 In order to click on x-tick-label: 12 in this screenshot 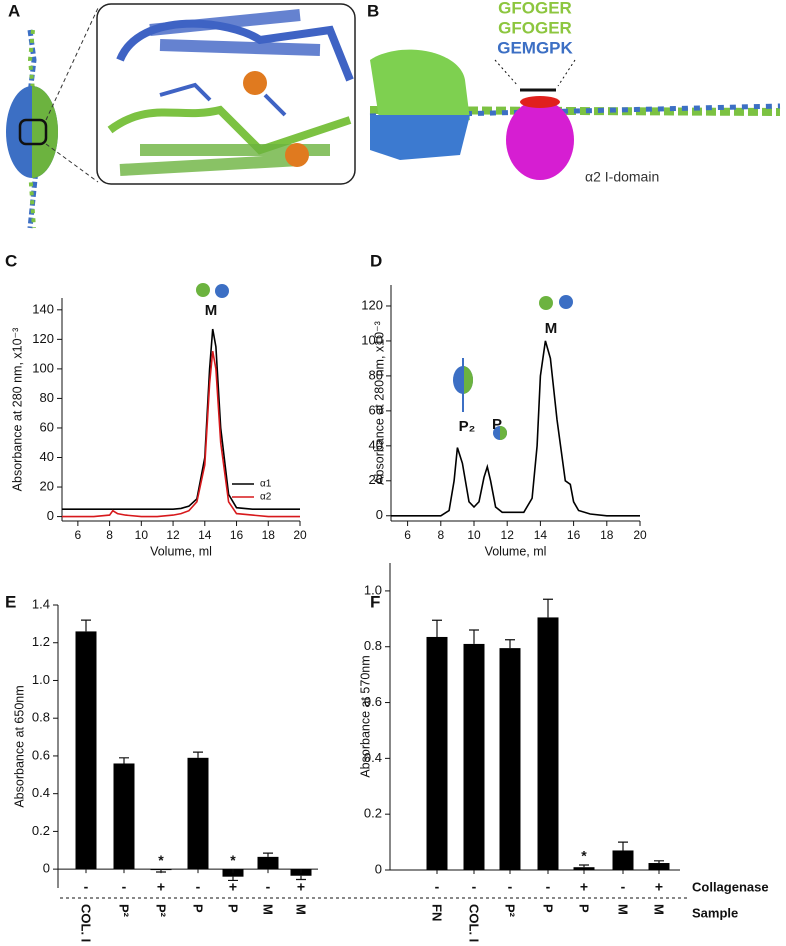, I will do `click(173, 535)`.